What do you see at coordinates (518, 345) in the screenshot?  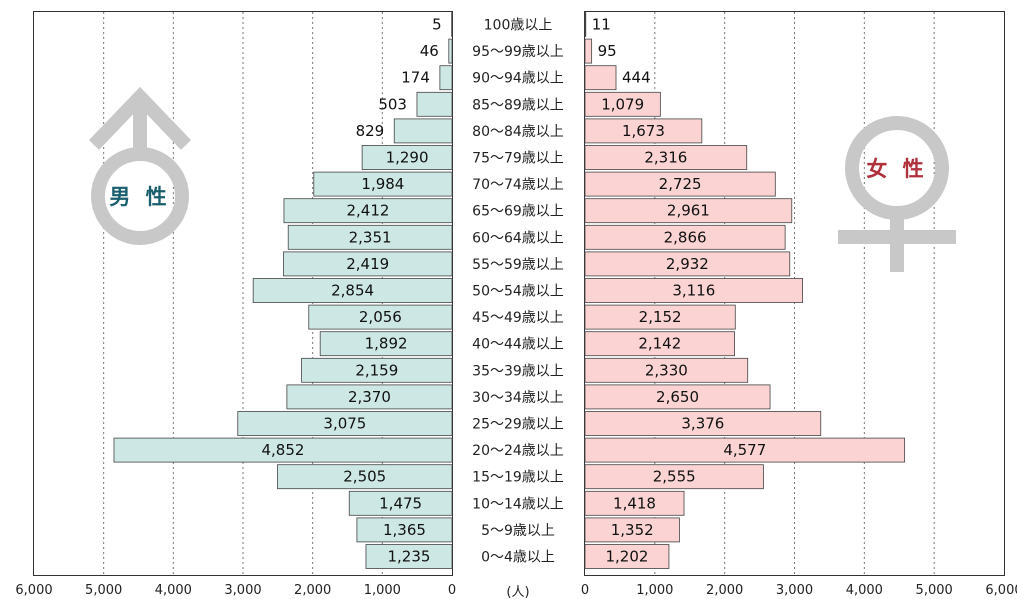 I see `age-group-label: 40〜44歳以上` at bounding box center [518, 345].